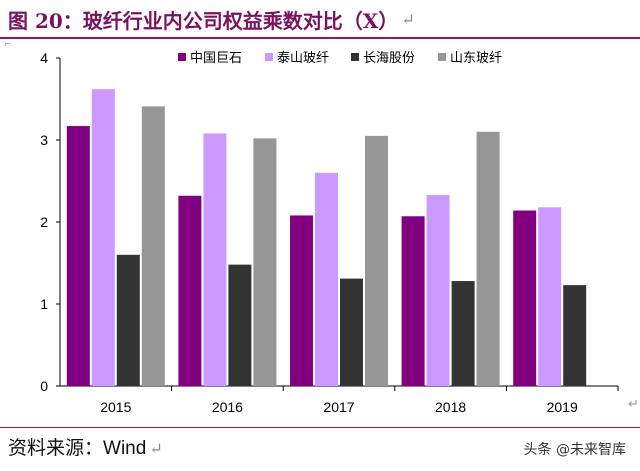 Image resolution: width=640 pixels, height=471 pixels. What do you see at coordinates (115, 407) in the screenshot?
I see `x-tick-label: 2015` at bounding box center [115, 407].